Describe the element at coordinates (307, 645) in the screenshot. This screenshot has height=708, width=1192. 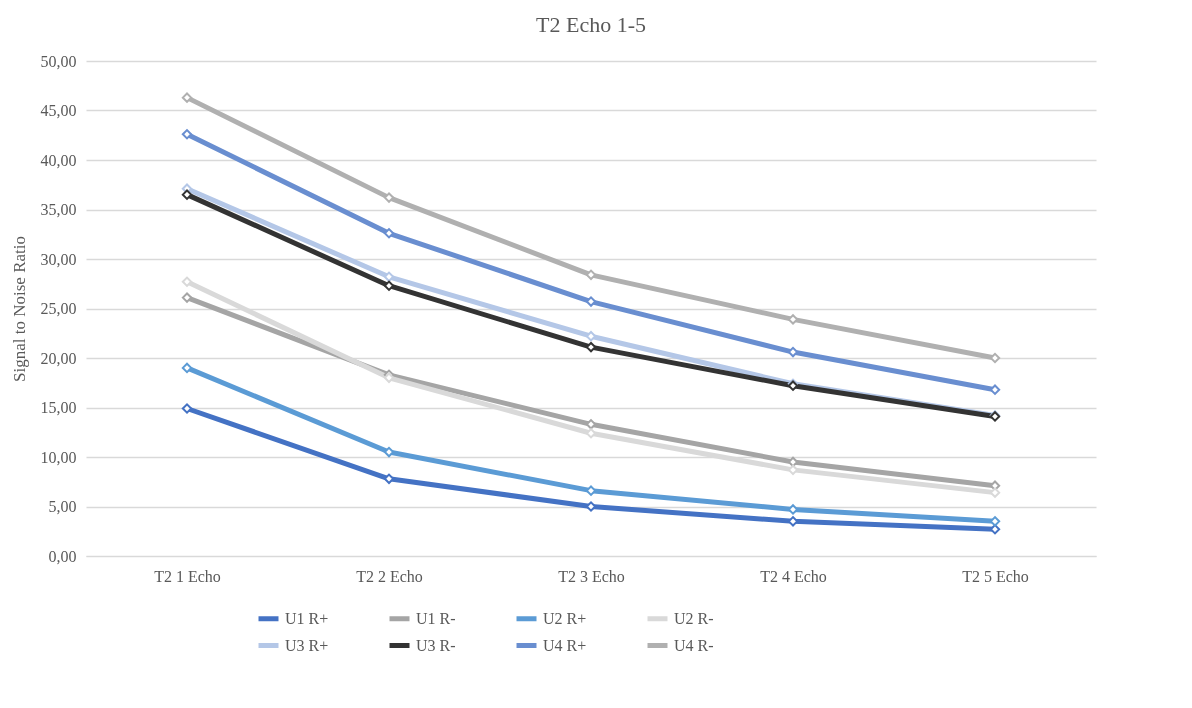
I see `legend-label: U3 R+` at that location.